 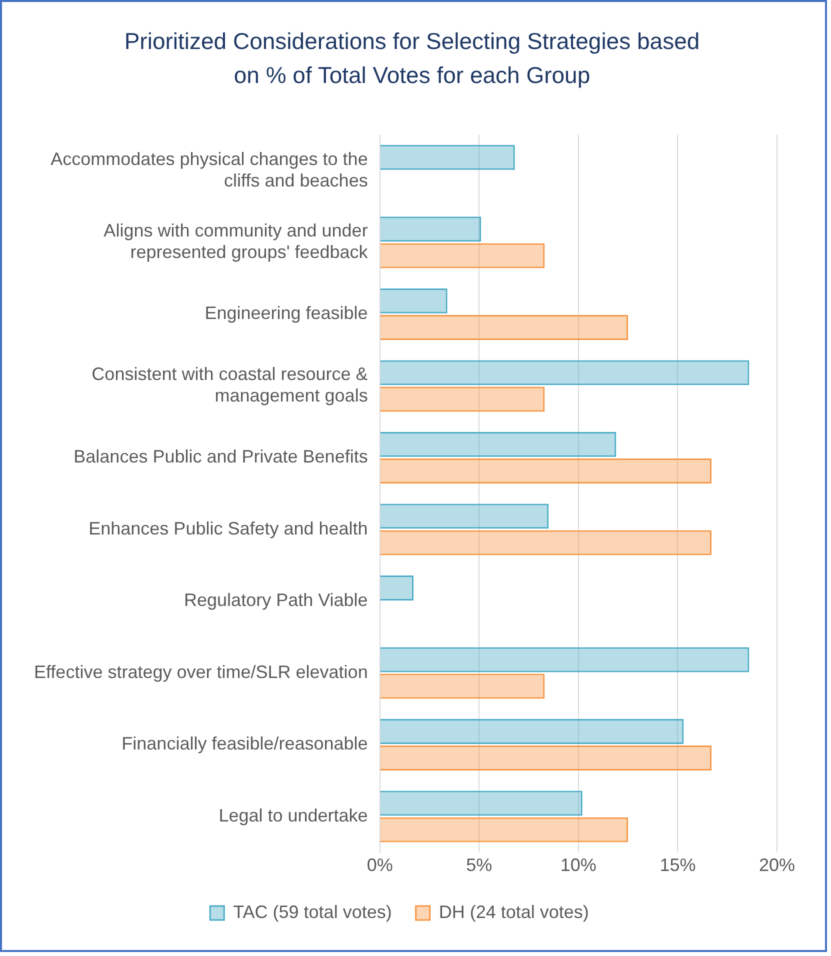 What do you see at coordinates (286, 313) in the screenshot?
I see `y-tick-label: Engineering feasible` at bounding box center [286, 313].